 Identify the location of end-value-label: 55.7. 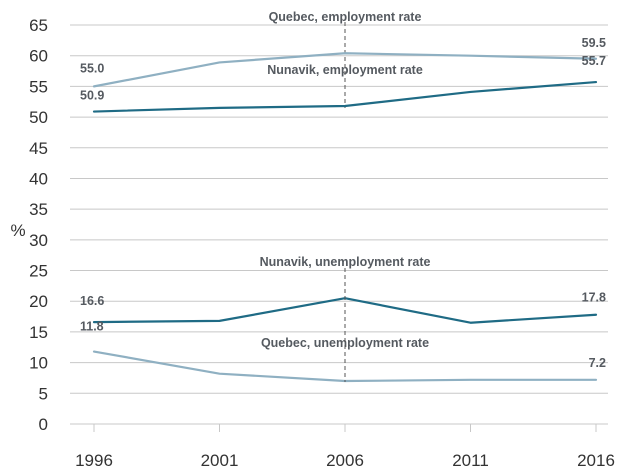
(594, 61).